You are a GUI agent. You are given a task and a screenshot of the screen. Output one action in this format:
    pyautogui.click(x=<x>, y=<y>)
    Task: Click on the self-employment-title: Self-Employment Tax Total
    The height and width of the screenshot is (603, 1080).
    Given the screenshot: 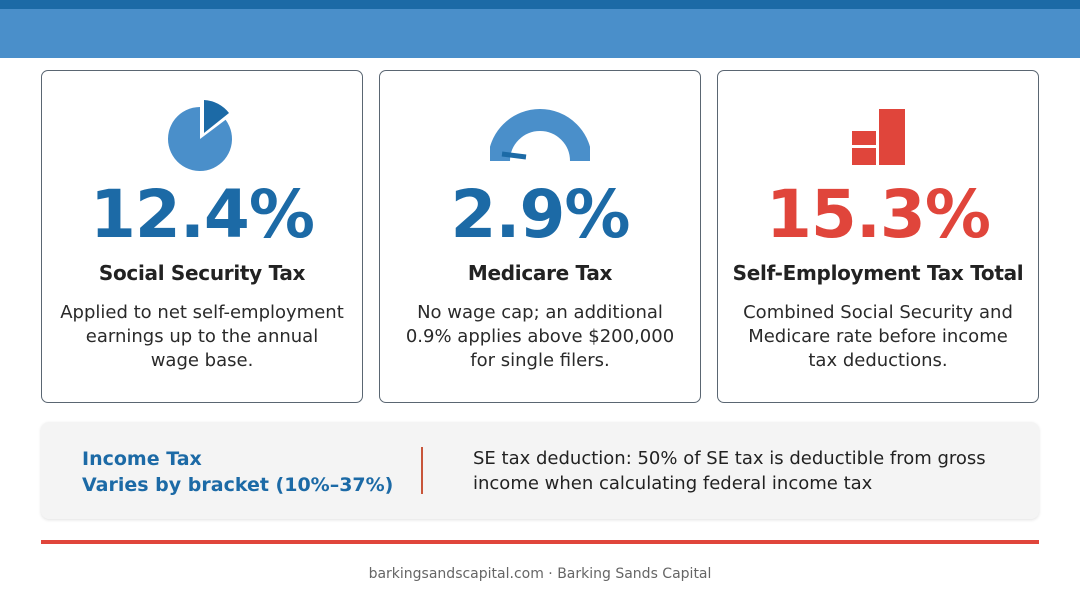 What is the action you would take?
    pyautogui.click(x=878, y=273)
    